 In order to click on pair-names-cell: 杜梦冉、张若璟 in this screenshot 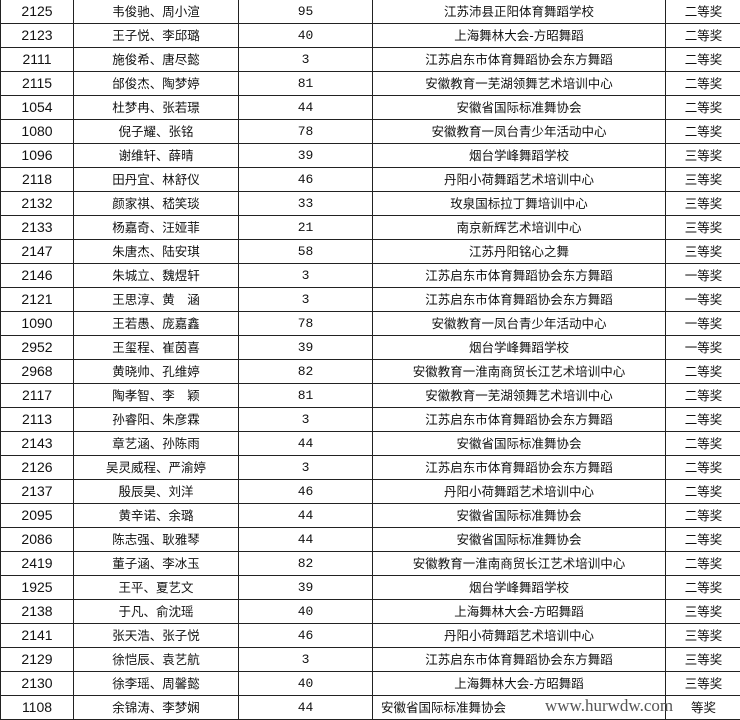, I will do `click(156, 108)`.